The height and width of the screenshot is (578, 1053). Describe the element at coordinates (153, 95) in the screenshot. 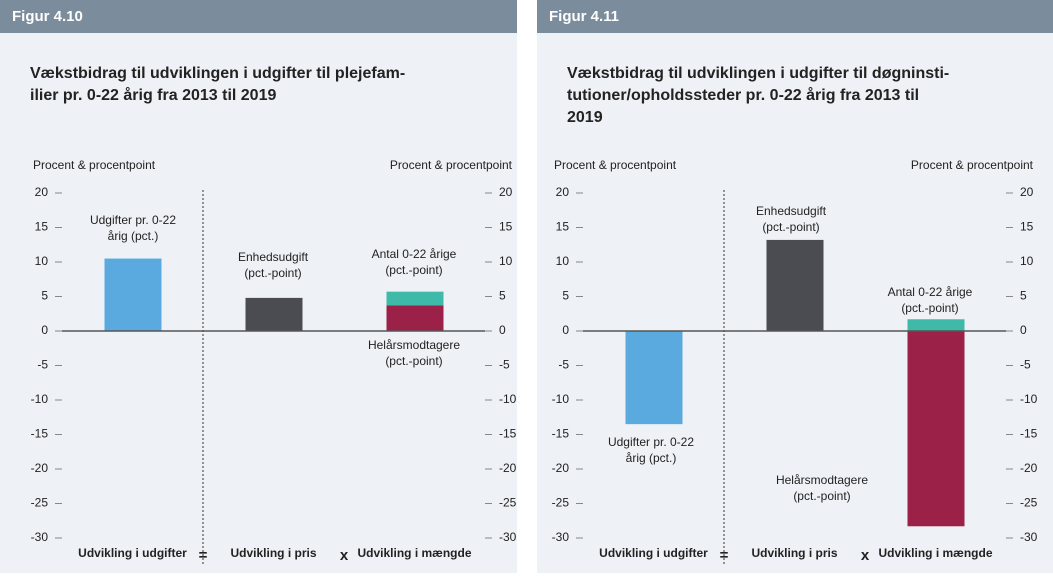

I see `chart-title: ilier pr. 0-22 årig fra 2013 til 2019` at that location.